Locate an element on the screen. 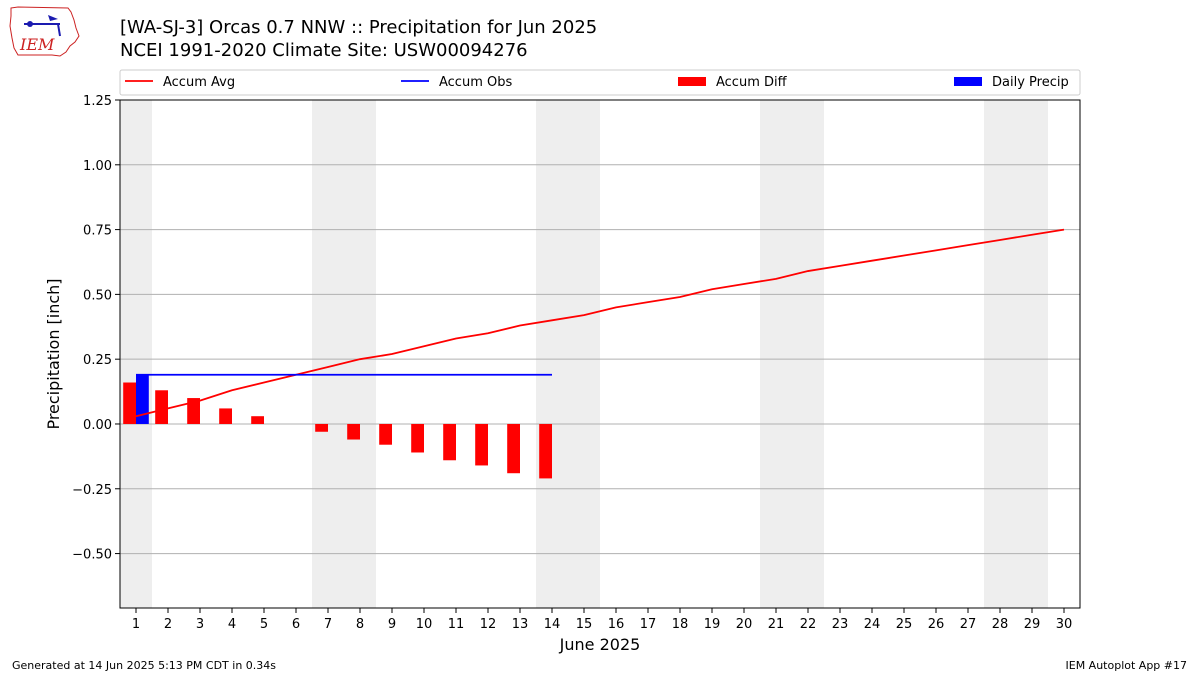  x-tick-label: 8 is located at coordinates (360, 624).